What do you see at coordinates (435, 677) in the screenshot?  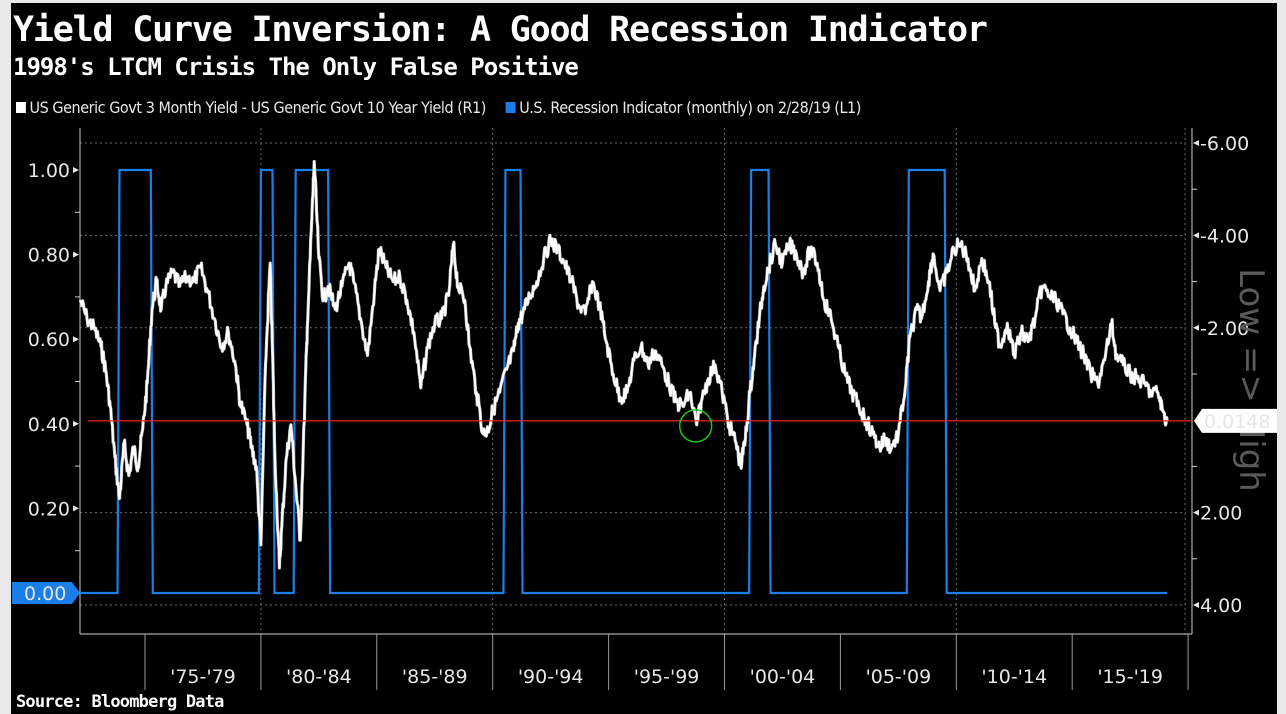 I see `x-tick-label: '85-'89` at bounding box center [435, 677].